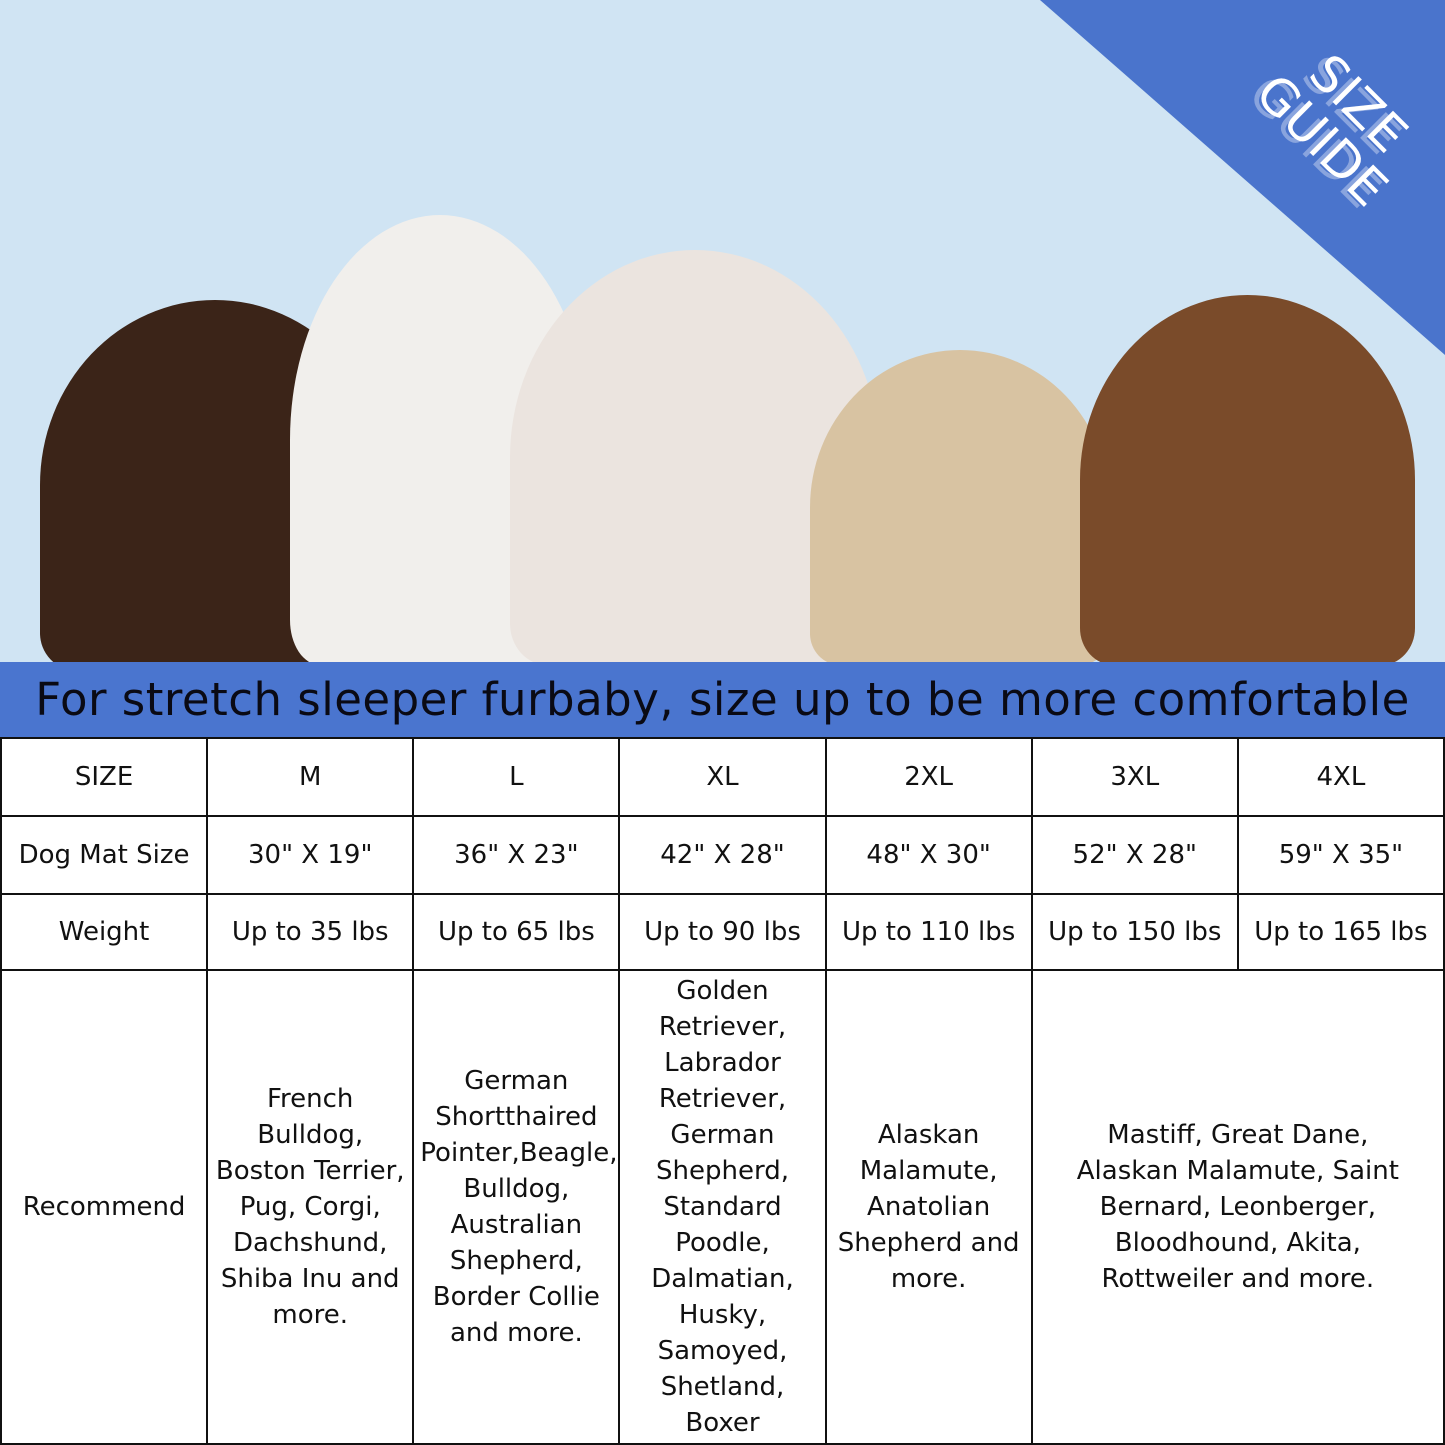  I want to click on cell: 36" X 23", so click(516, 855).